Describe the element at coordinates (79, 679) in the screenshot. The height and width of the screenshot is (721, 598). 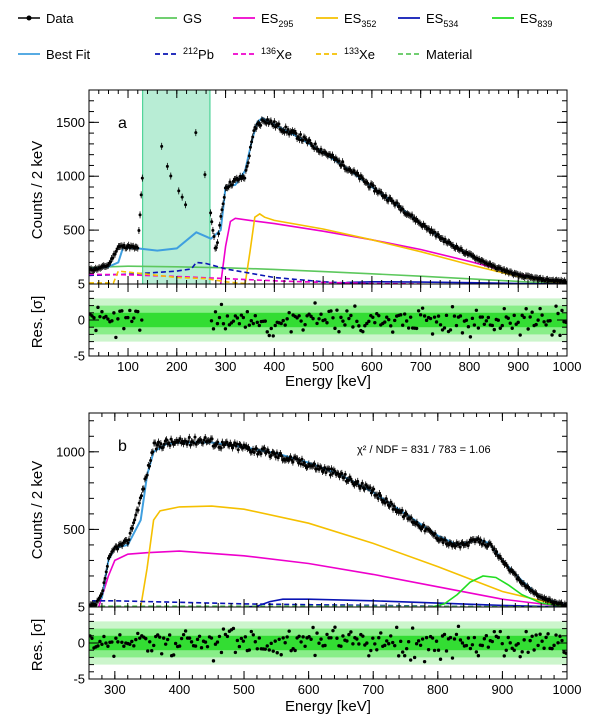
I see `y-tick-label: -5` at that location.